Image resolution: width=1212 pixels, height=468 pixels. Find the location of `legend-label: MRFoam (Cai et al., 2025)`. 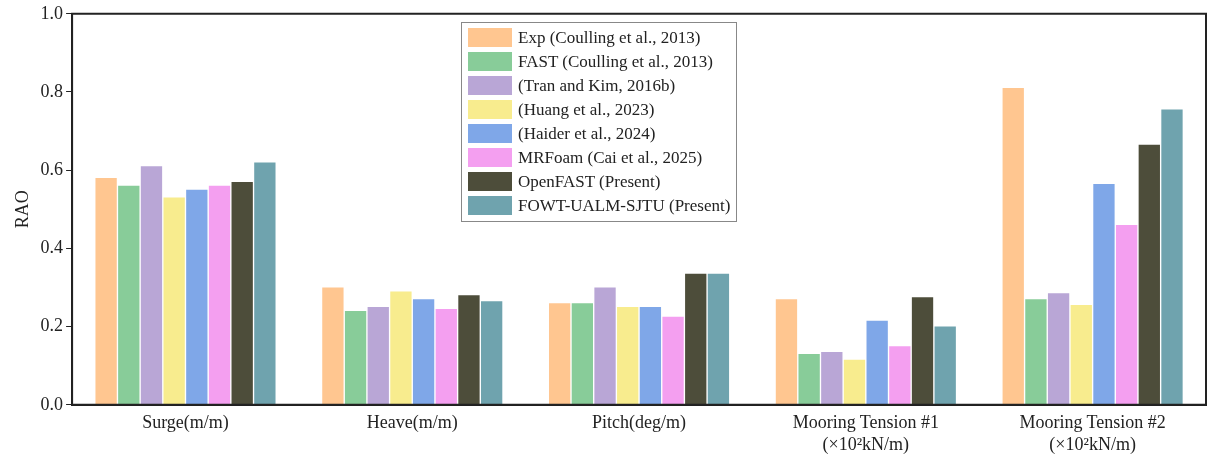

legend-label: MRFoam (Cai et al., 2025) is located at coordinates (610, 157).